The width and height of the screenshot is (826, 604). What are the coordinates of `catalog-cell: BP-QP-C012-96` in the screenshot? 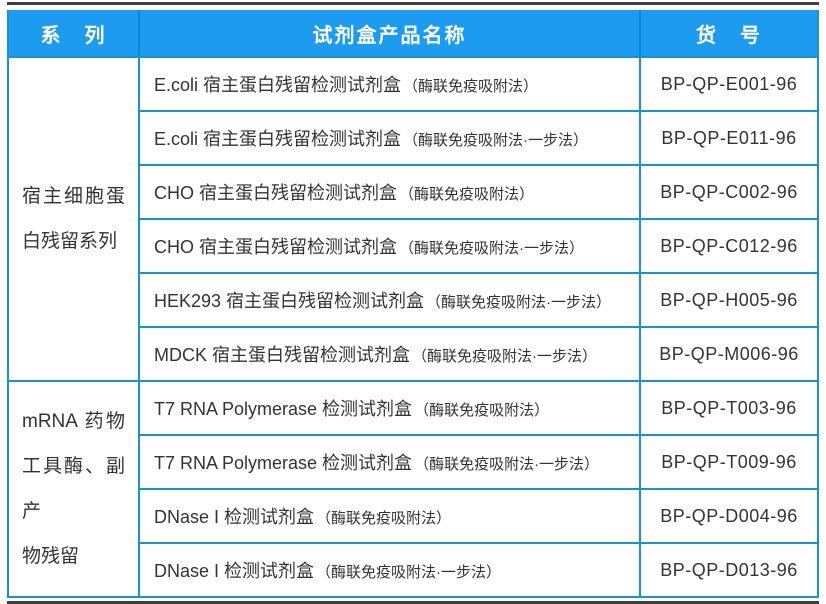 It's located at (729, 246).